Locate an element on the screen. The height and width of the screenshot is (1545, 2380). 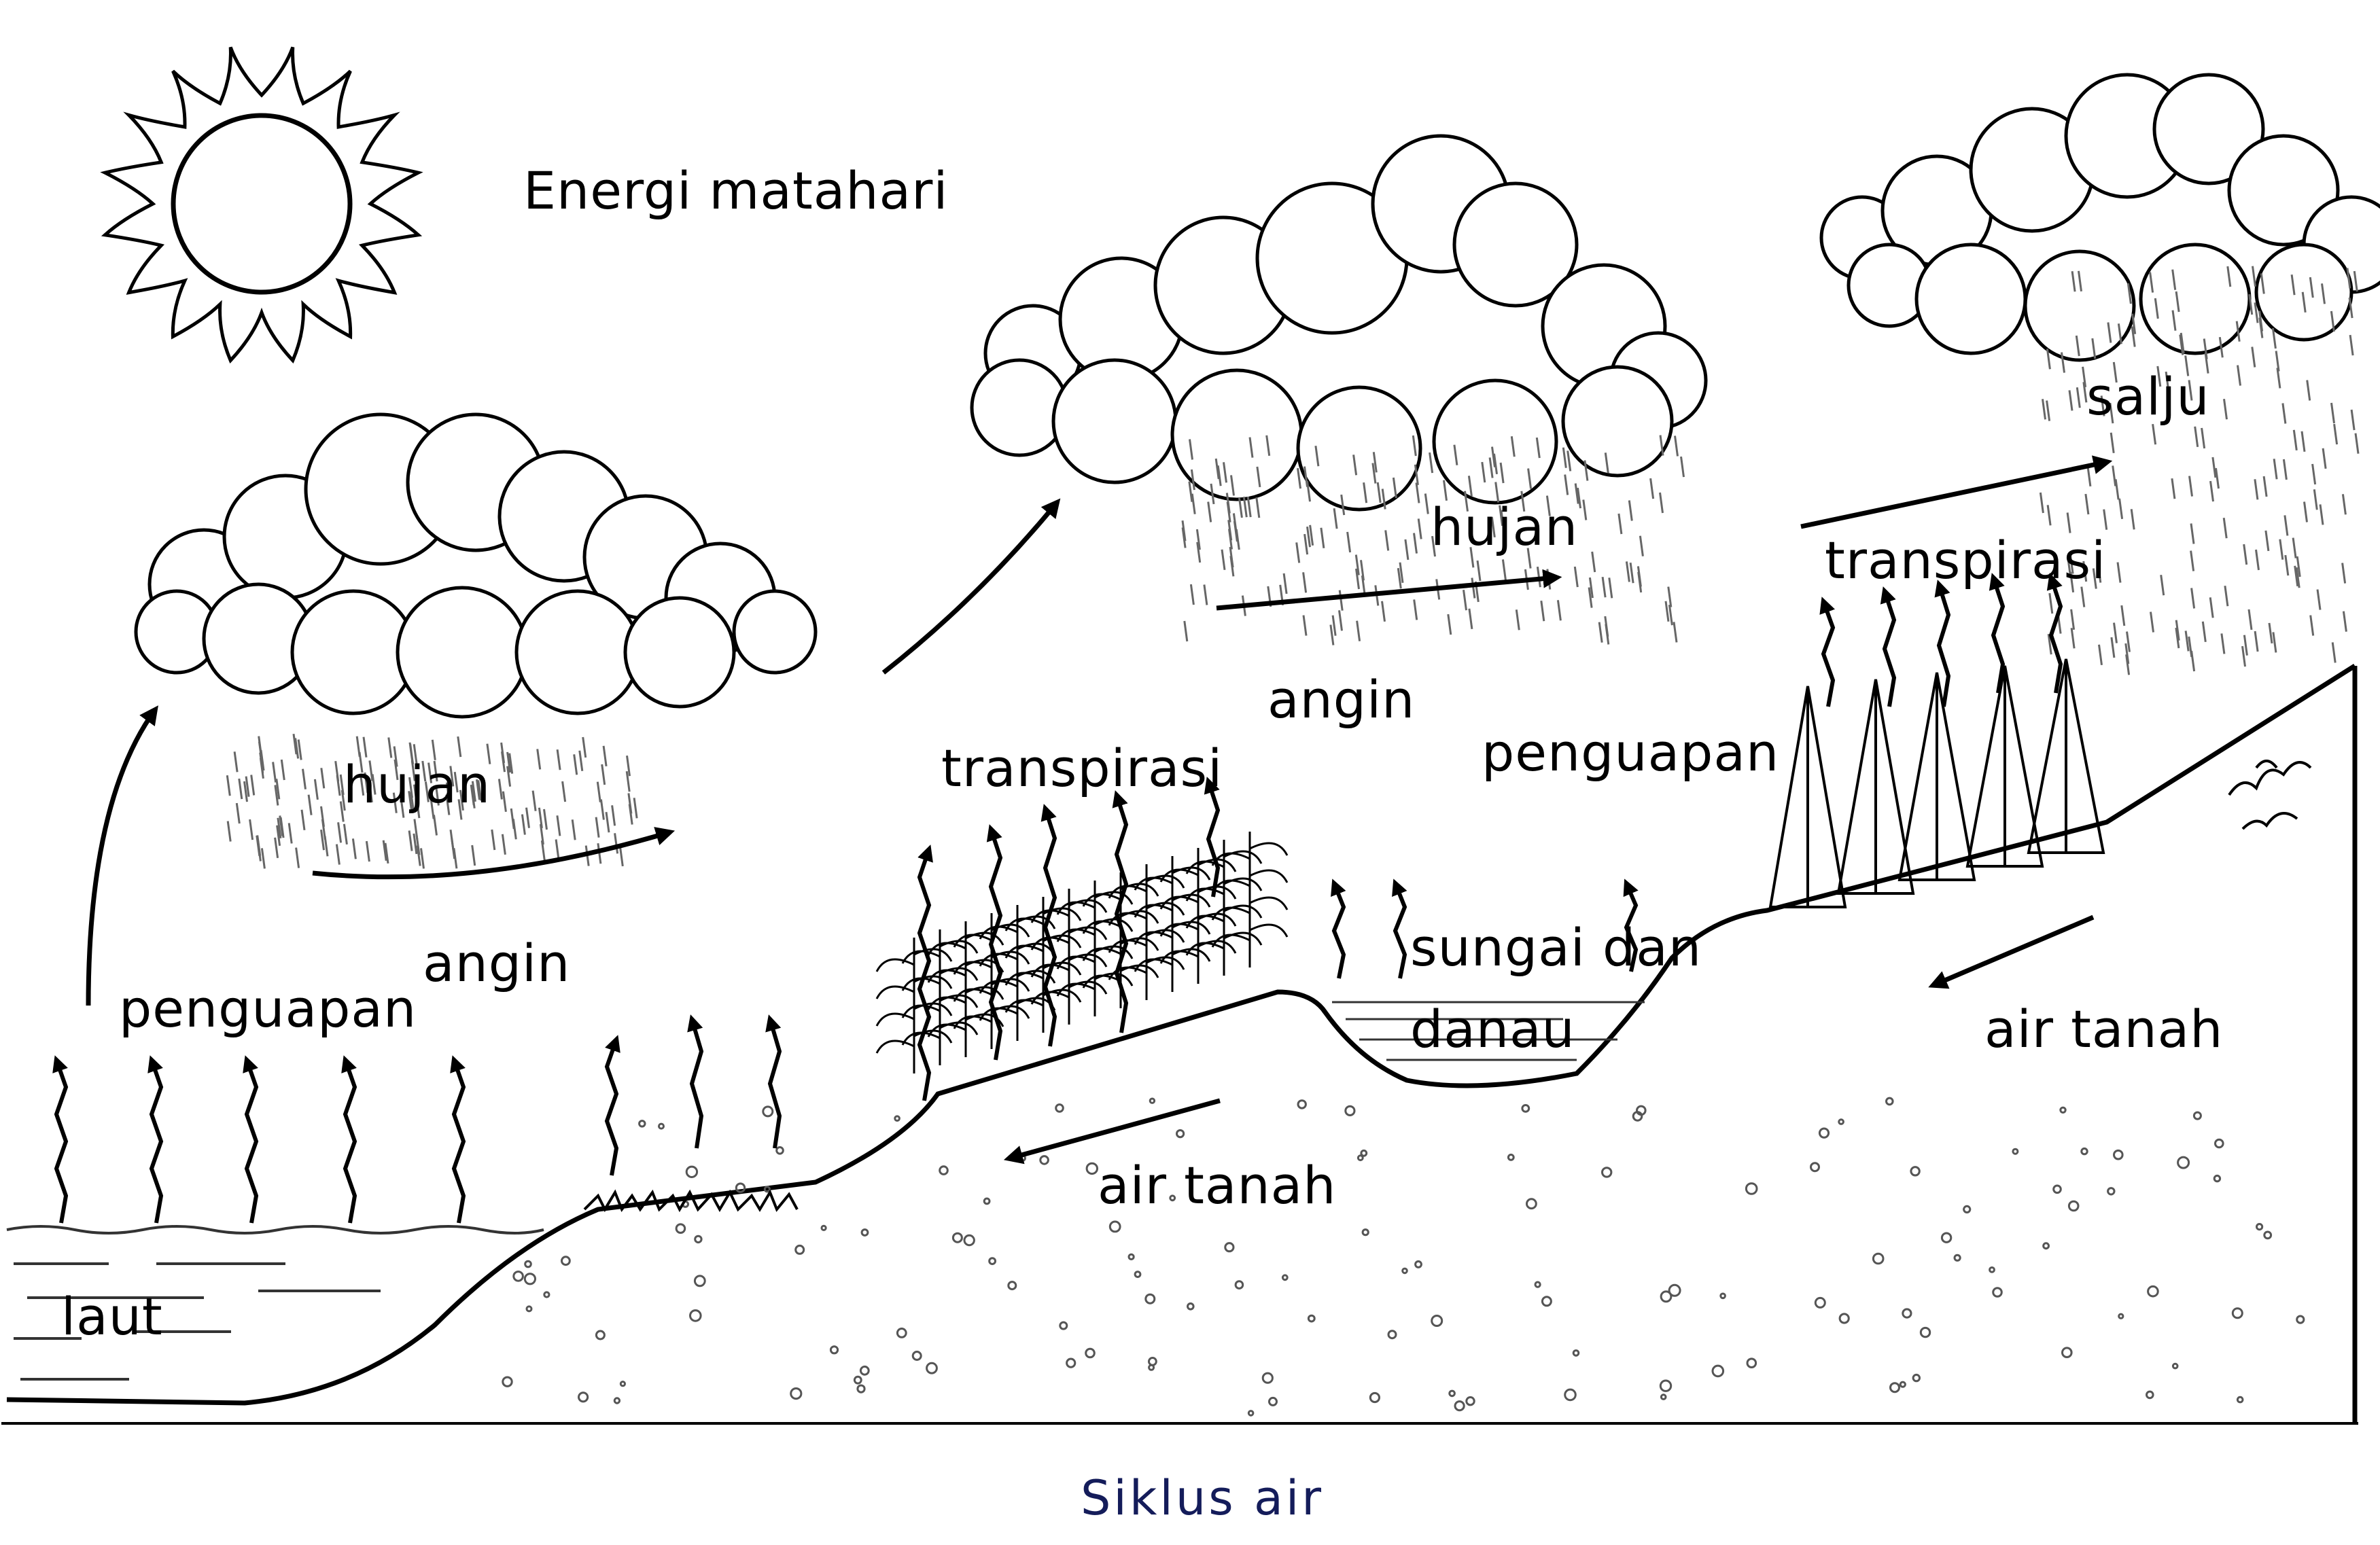
pine-trees is located at coordinates (1937, 783).